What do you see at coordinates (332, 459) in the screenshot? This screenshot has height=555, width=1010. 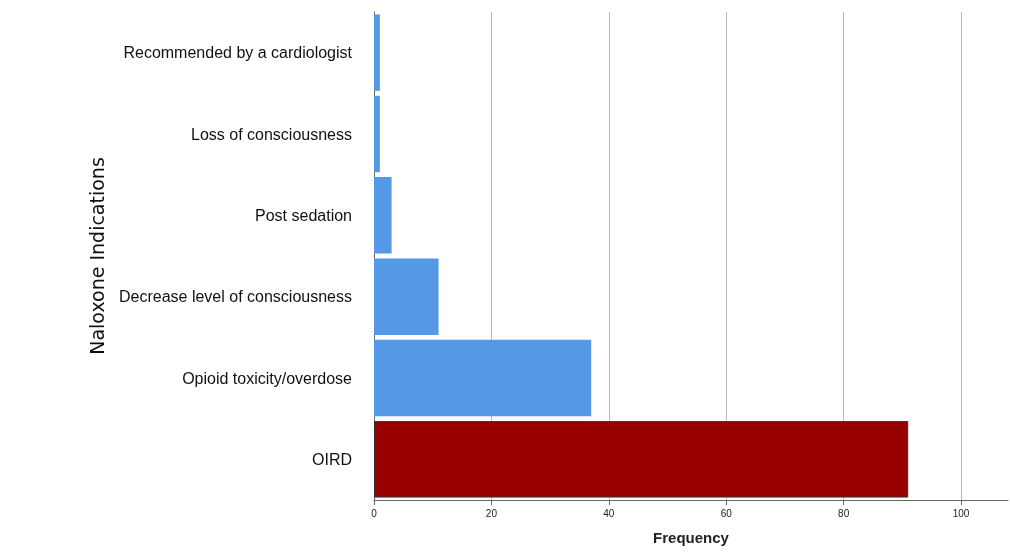 I see `y-tick-label: OIRD` at bounding box center [332, 459].